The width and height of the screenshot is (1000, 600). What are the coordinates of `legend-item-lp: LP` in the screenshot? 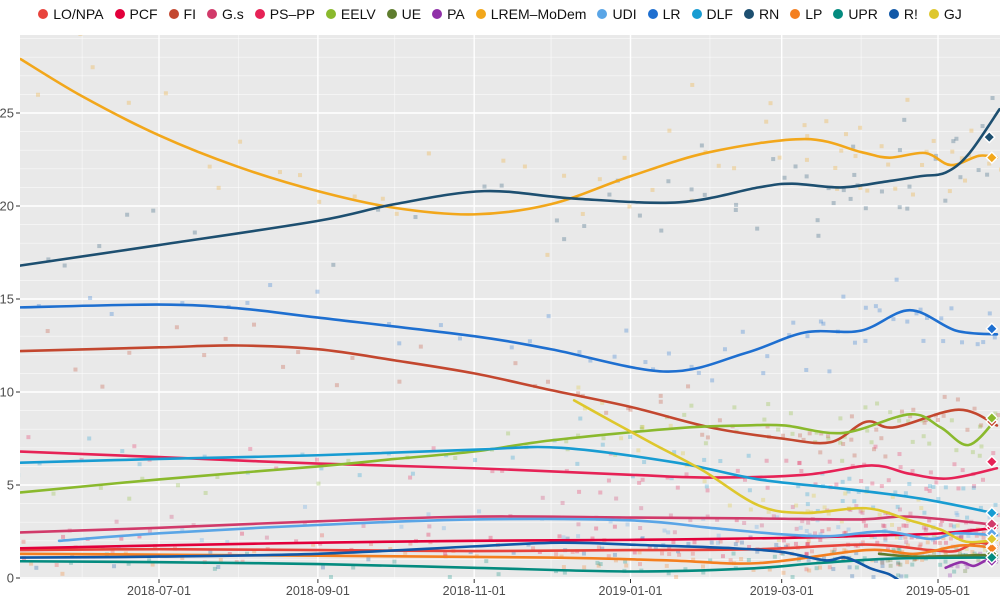 It's located at (806, 14).